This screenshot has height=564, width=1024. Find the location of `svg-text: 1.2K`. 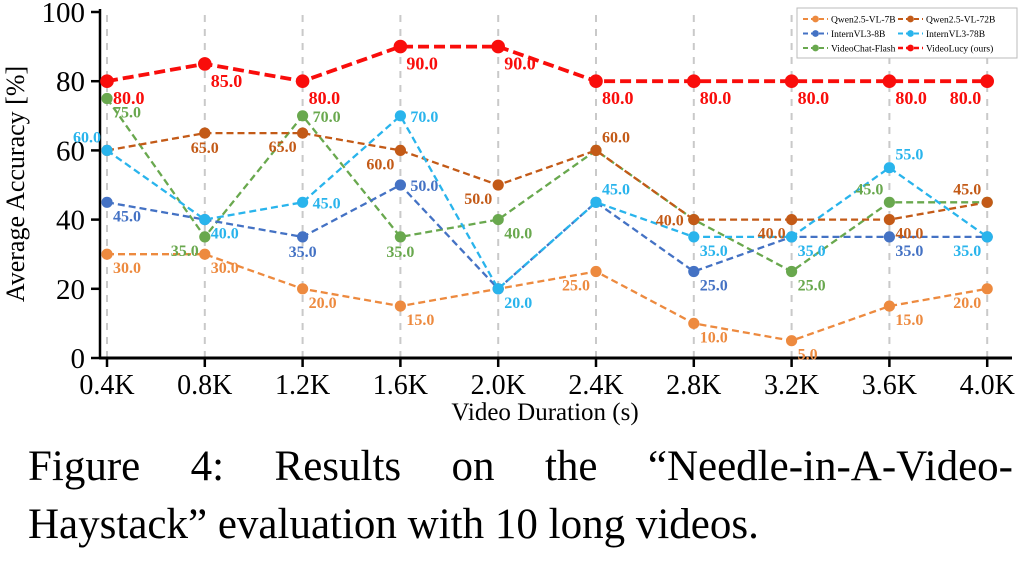

svg-text: 1.2K is located at coordinates (302, 385).